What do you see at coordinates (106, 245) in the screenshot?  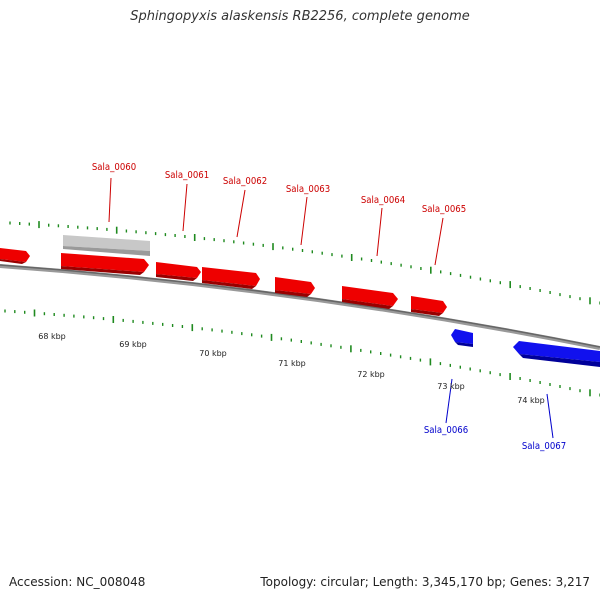 I see `pseudo-gene-block` at bounding box center [106, 245].